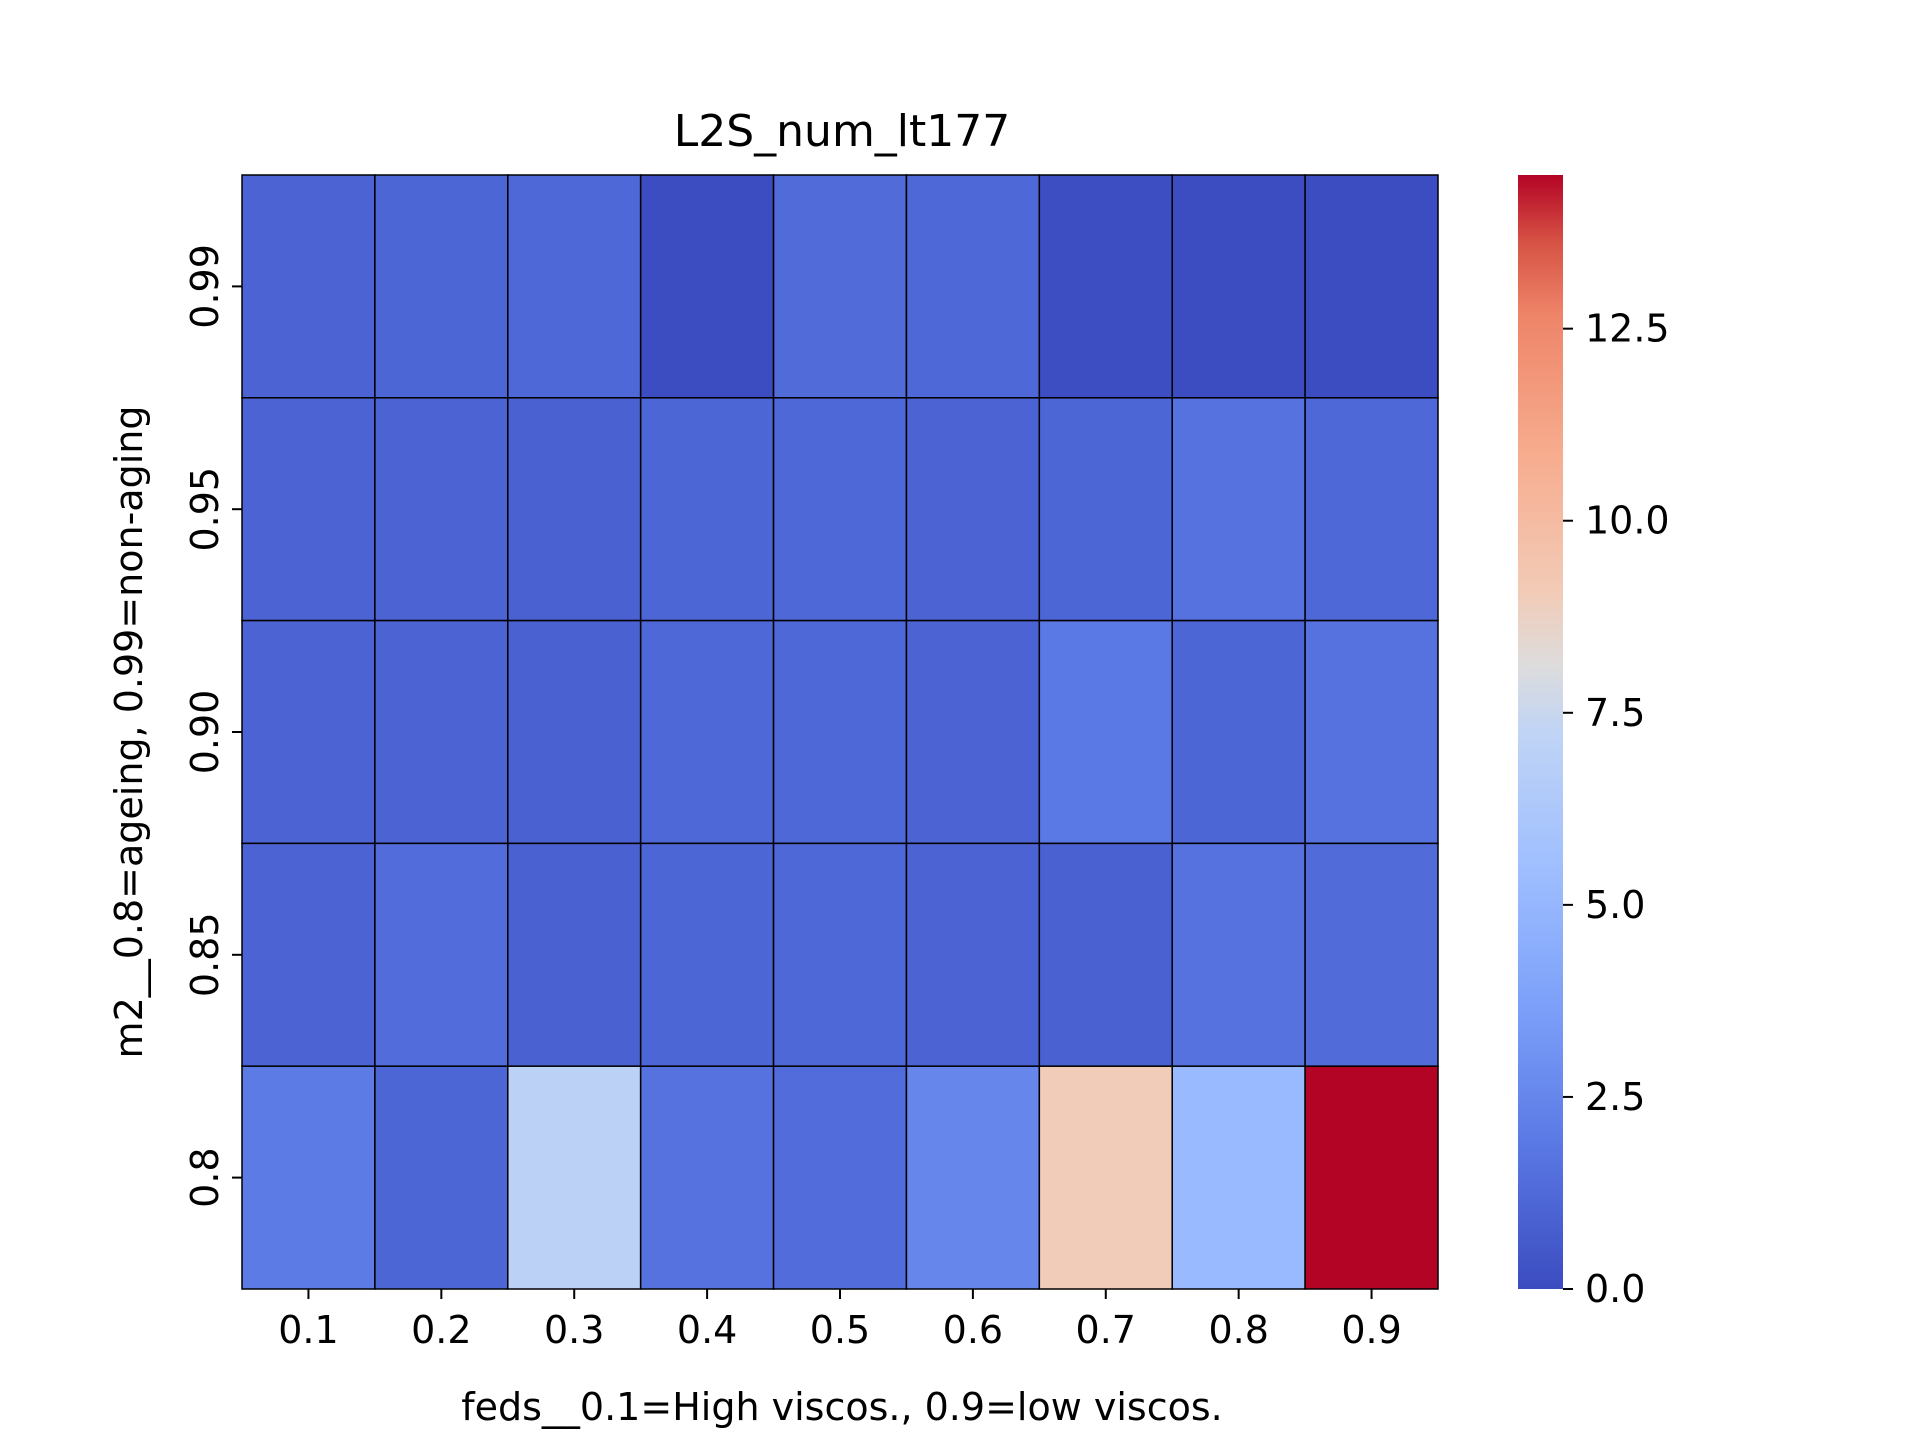  I want to click on x-tick-label: 0.3, so click(574, 1330).